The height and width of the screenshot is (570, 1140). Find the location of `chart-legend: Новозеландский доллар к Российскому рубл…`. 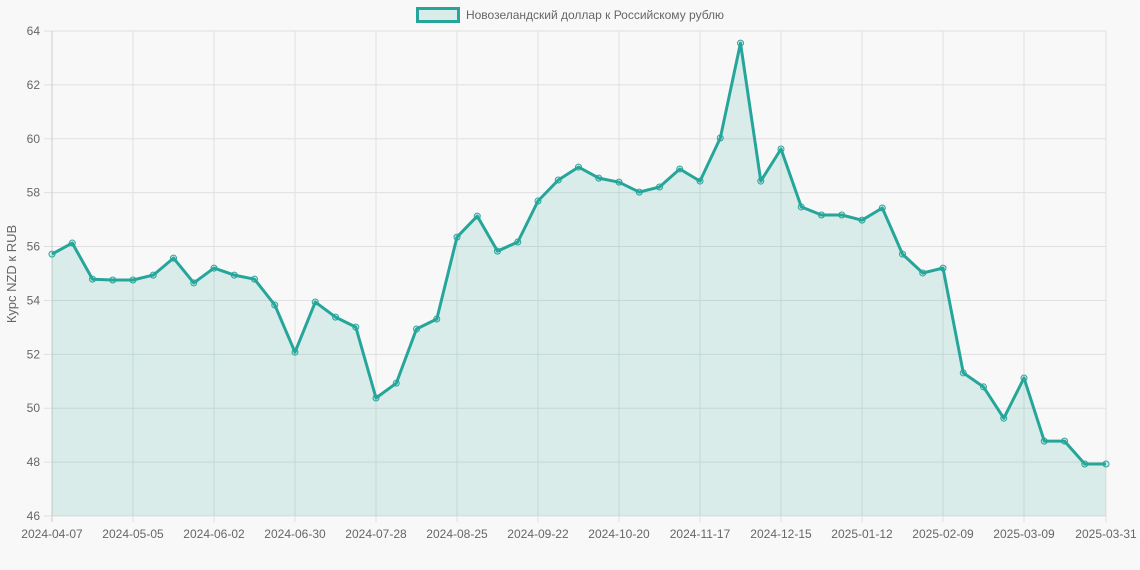

chart-legend: Новозеландский доллар к Российскому рубл… is located at coordinates (570, 15).